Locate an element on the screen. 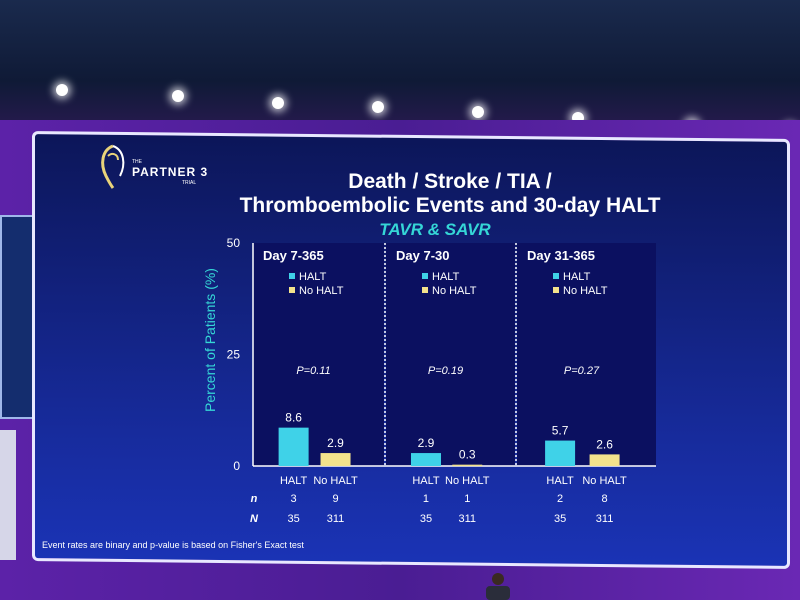  panel-title: Day 7-30 is located at coordinates (422, 255).